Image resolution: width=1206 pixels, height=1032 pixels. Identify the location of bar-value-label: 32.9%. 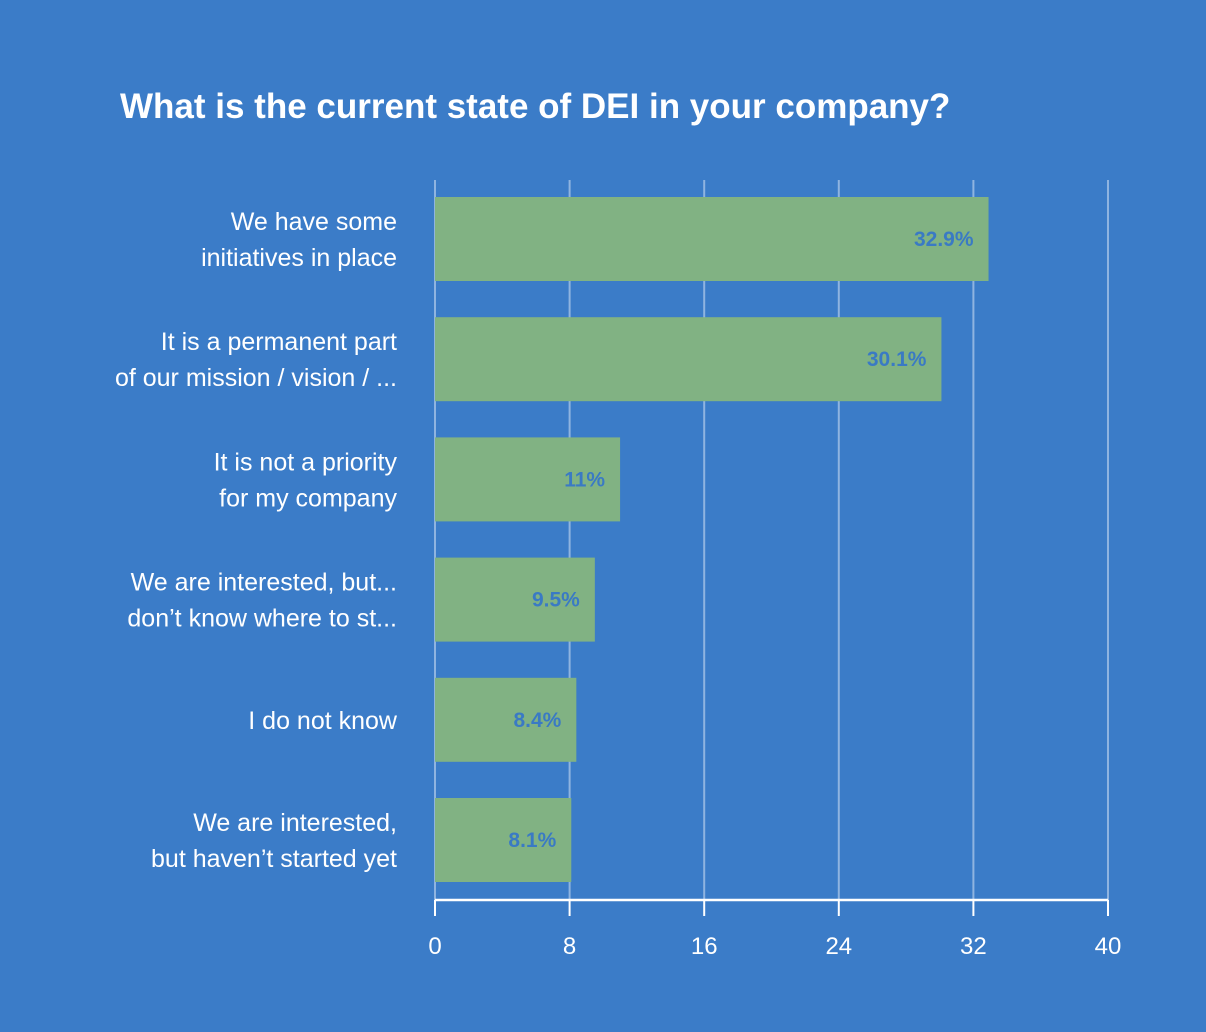
(944, 239).